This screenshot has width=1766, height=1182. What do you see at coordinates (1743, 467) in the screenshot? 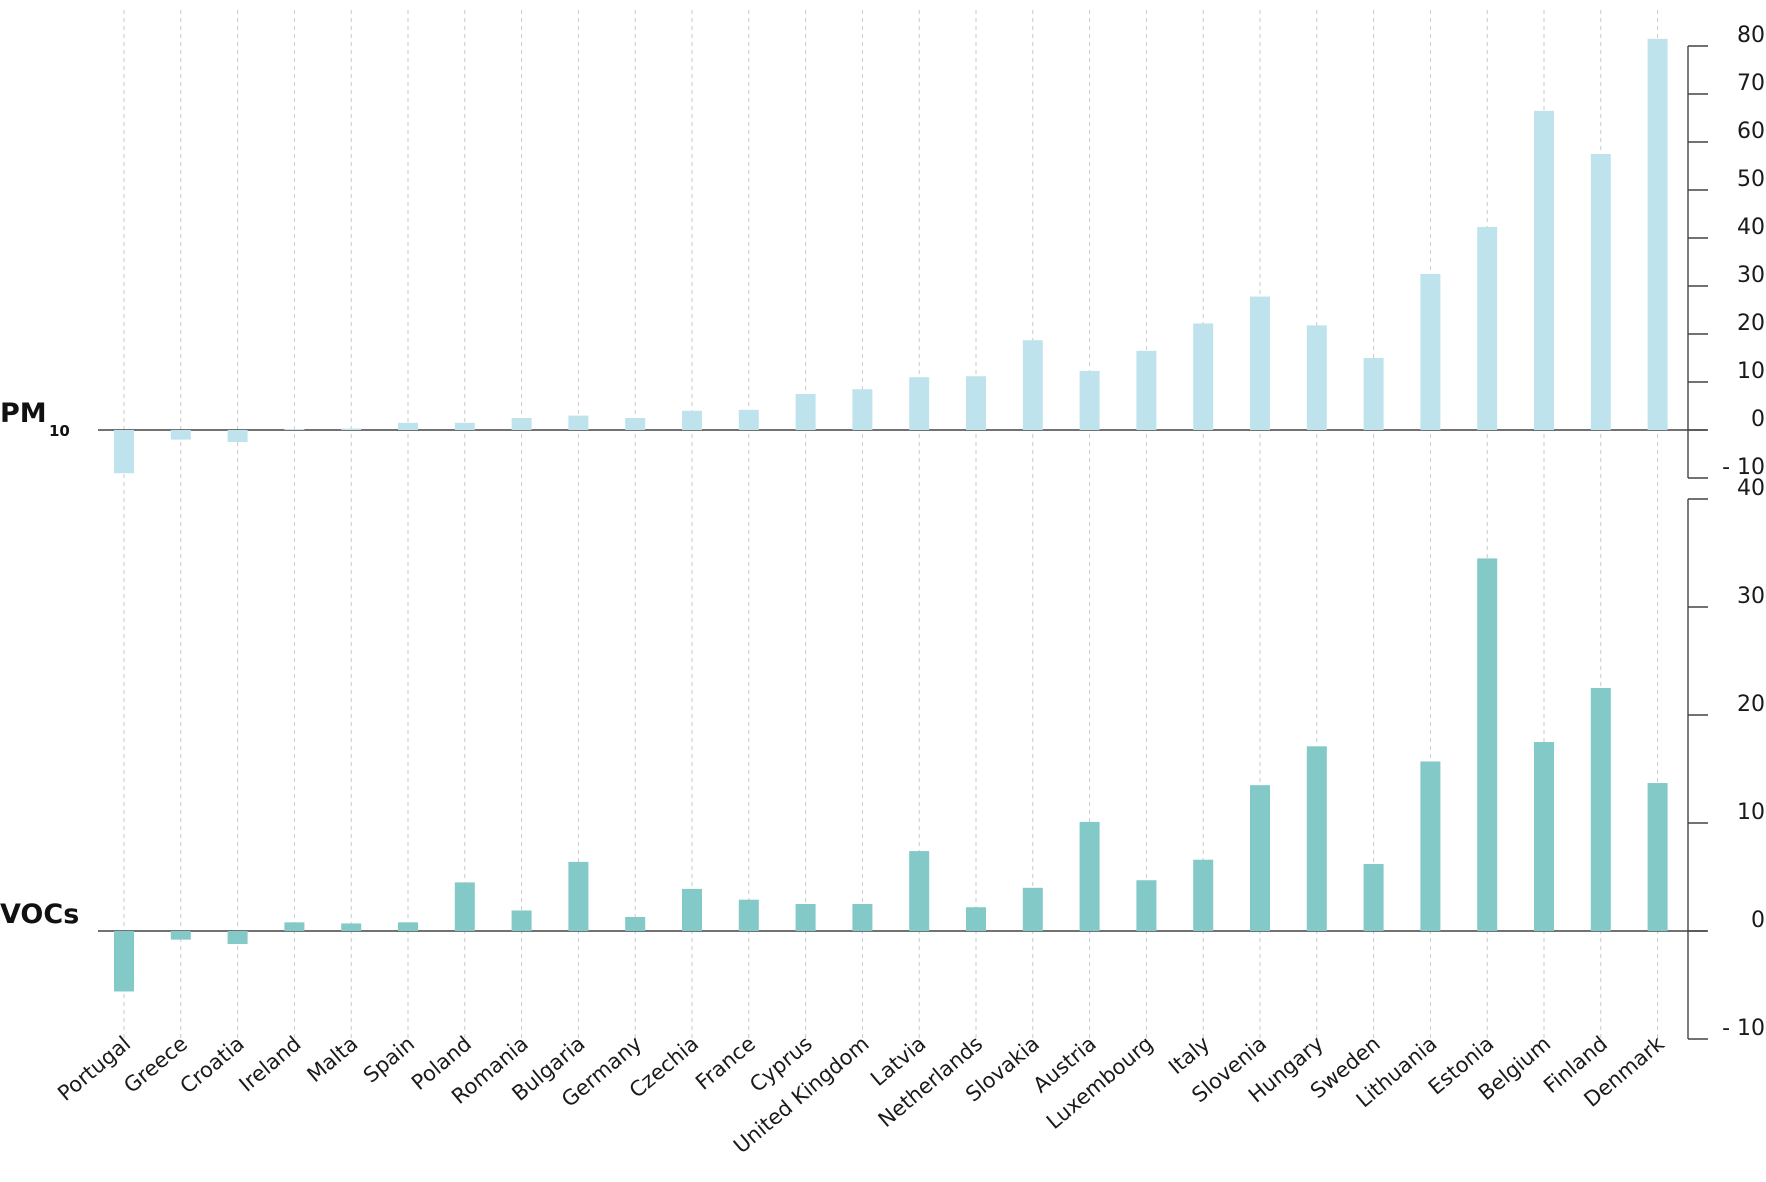
I see `pm10-tick-label: - 10` at bounding box center [1743, 467].